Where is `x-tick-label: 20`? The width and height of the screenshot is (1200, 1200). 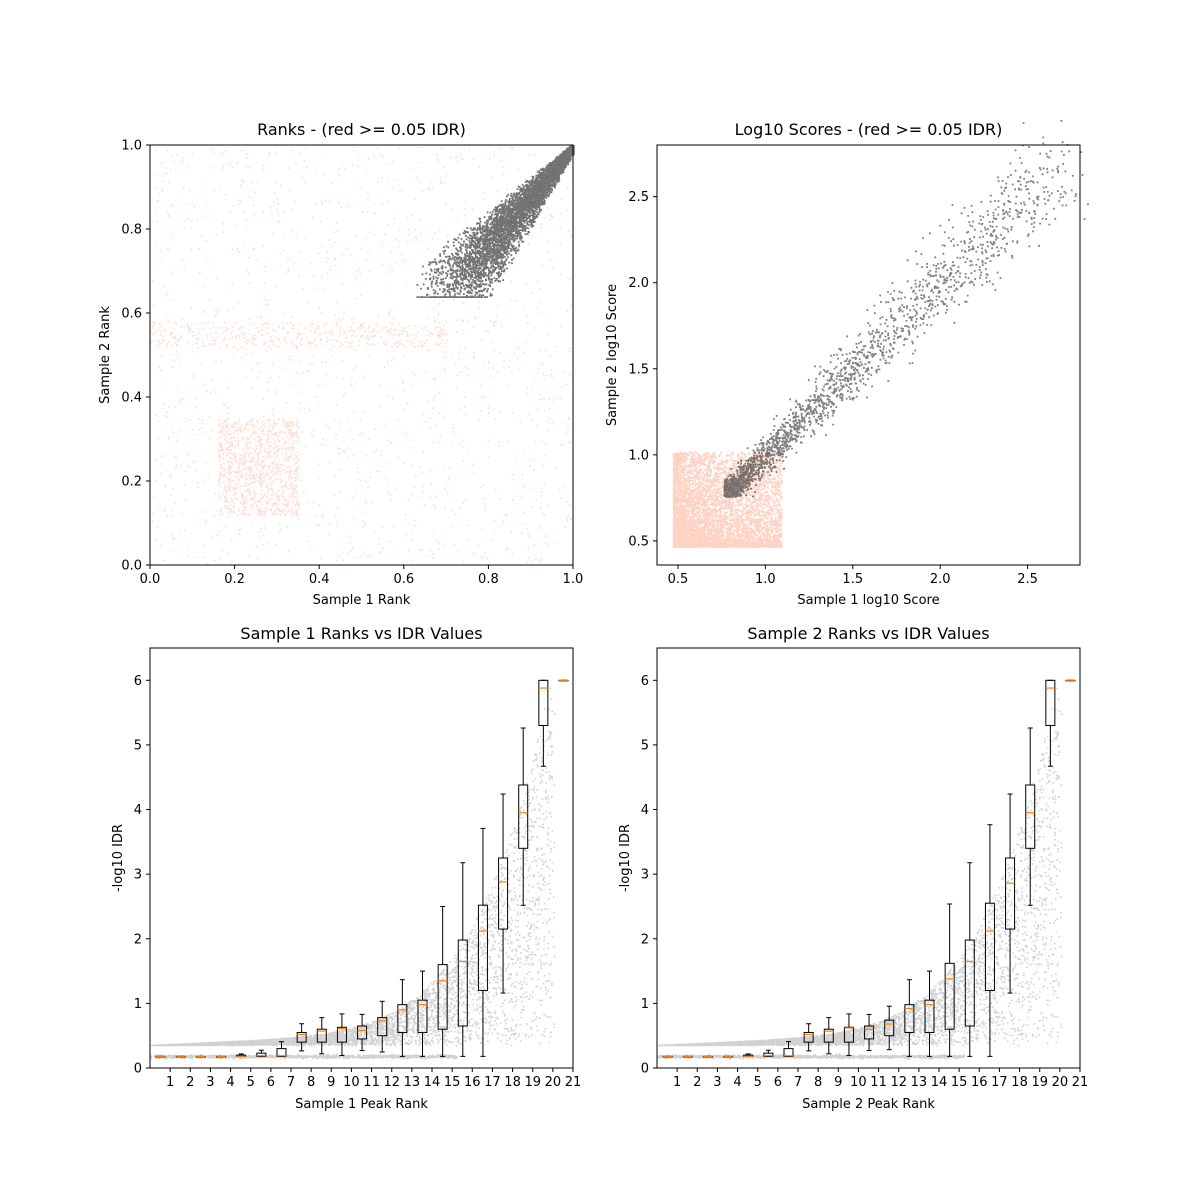 x-tick-label: 20 is located at coordinates (1060, 1082).